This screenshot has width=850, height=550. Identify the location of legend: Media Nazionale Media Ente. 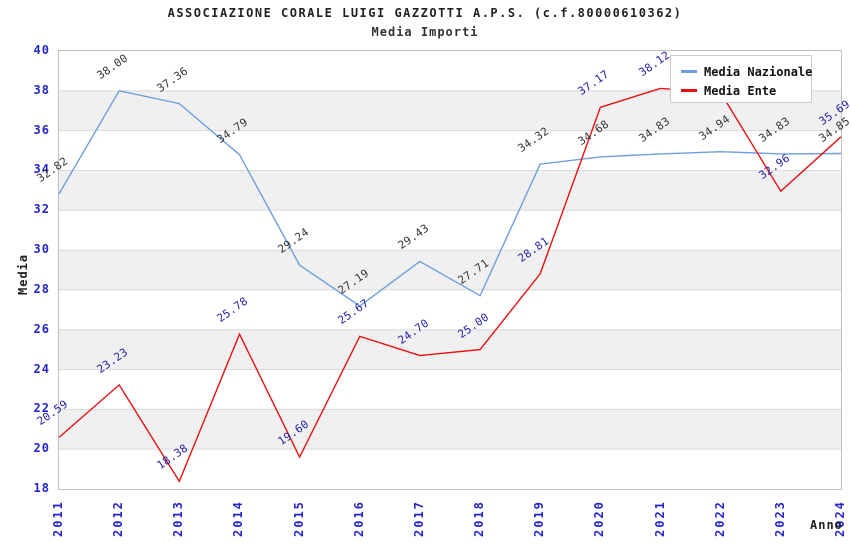
(741, 79).